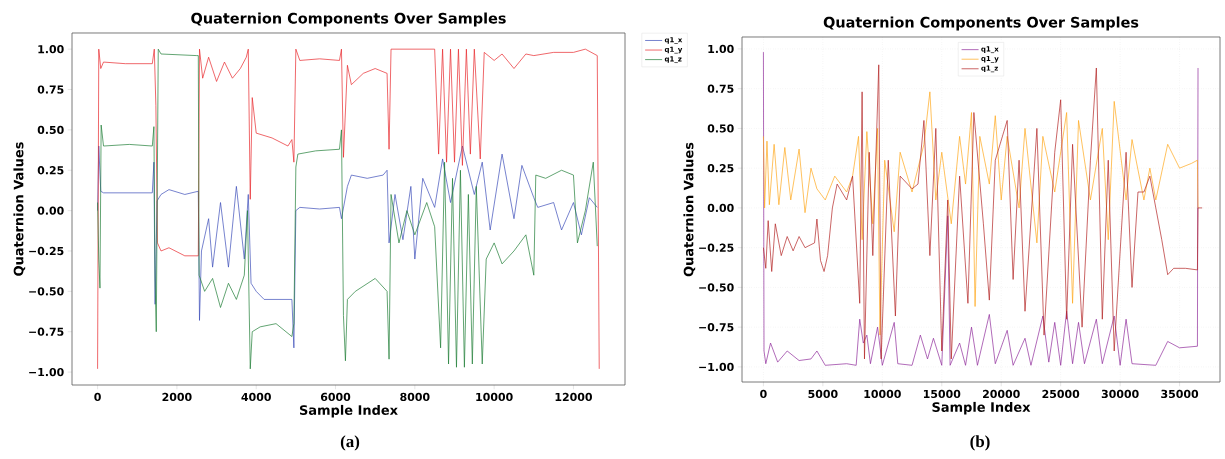 Image resolution: width=1225 pixels, height=459 pixels. I want to click on x-tick-label: 25000, so click(1061, 394).